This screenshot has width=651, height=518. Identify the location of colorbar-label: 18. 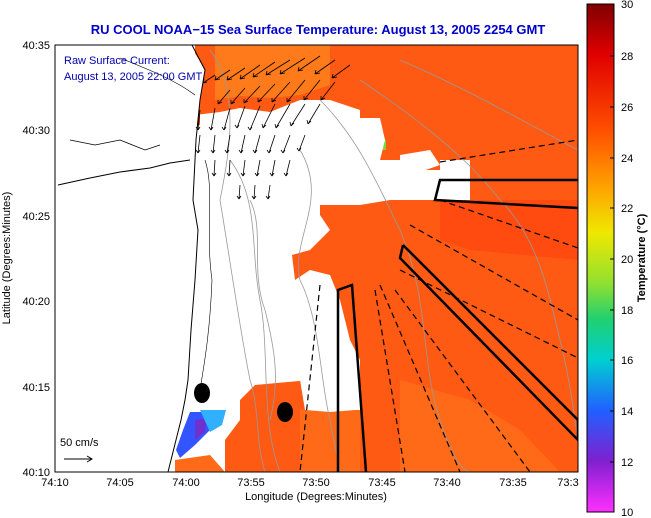
(627, 311).